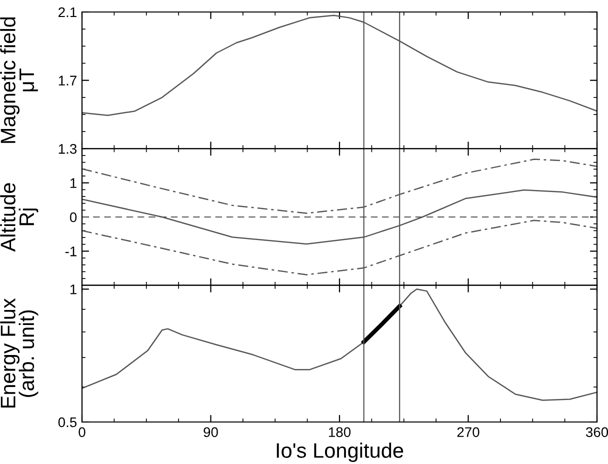 This screenshot has height=464, width=608. Describe the element at coordinates (19, 80) in the screenshot. I see `y-axis-title: Magnetic field μT` at that location.